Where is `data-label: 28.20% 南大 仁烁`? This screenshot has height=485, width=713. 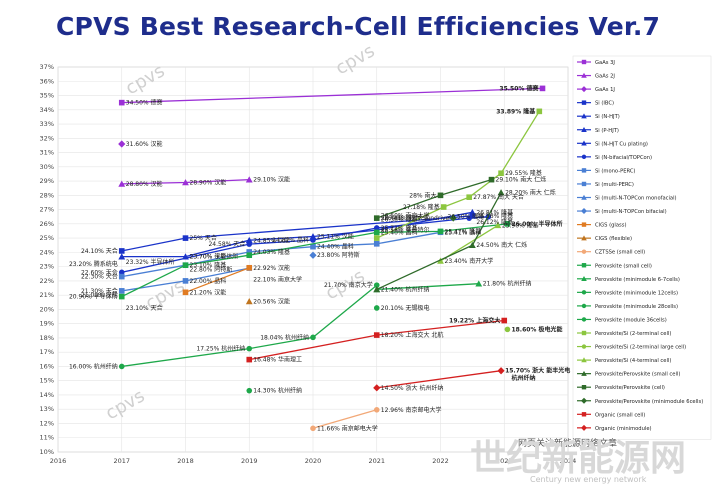 data-label: 28.20% 南大 仁烁 is located at coordinates (530, 192).